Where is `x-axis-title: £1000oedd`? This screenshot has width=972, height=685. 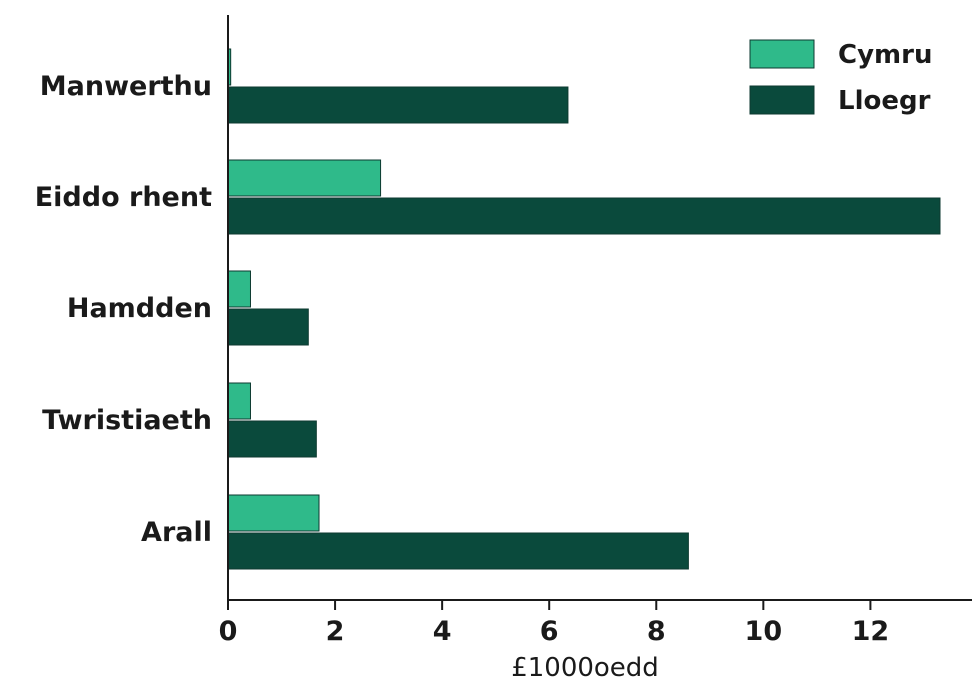
x-axis-title: £1000oedd is located at coordinates (585, 668).